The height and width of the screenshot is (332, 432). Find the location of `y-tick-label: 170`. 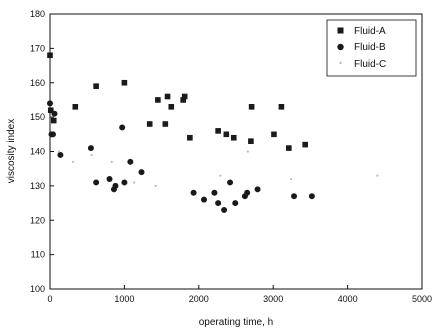

y-tick-label: 170 is located at coordinates (37, 48).